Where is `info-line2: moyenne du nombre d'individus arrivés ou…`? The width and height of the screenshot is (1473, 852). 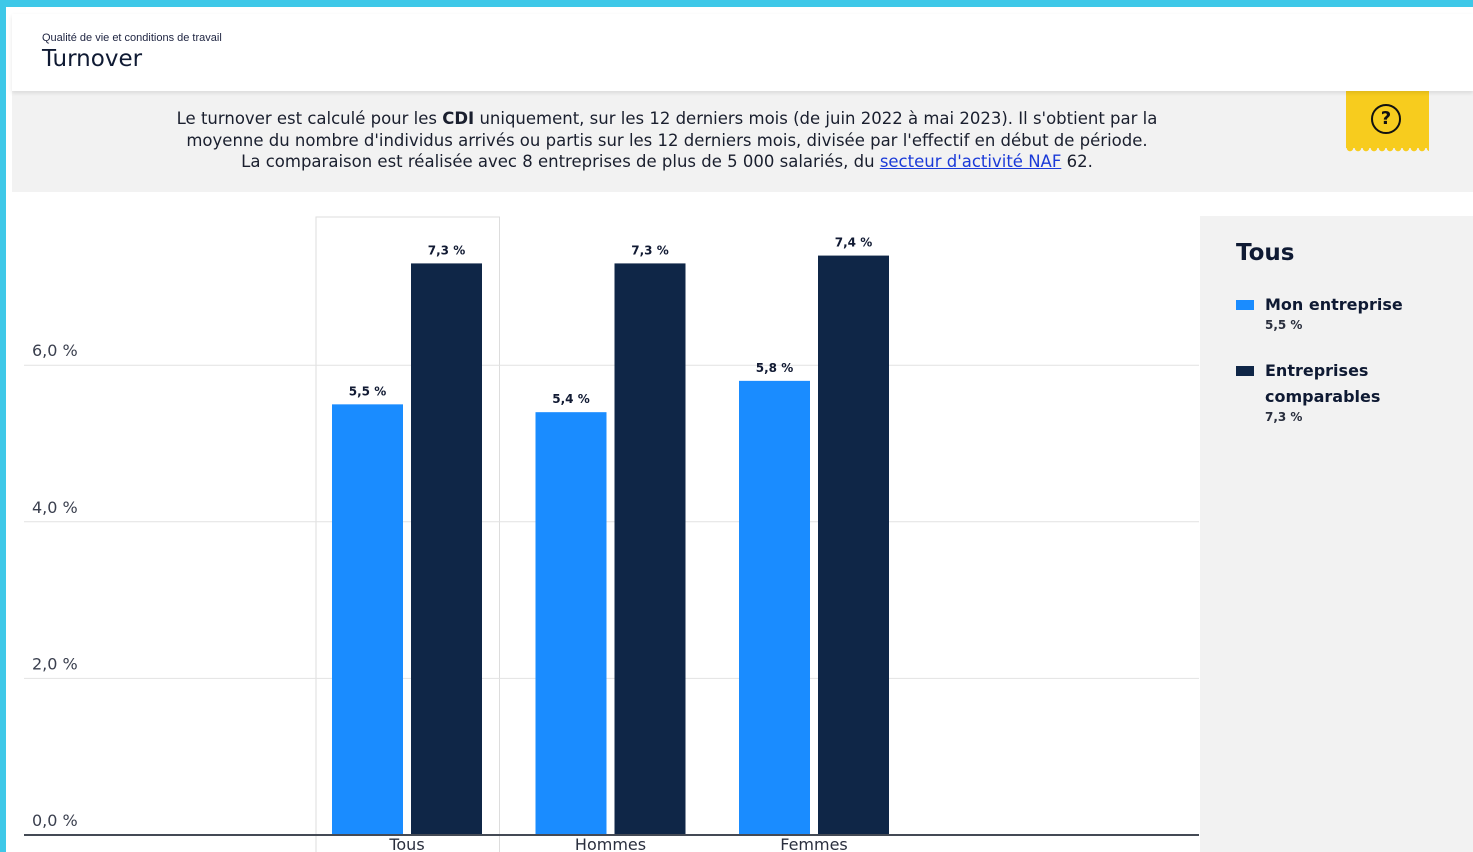
info-line2: moyenne du nombre d'individus arrivés ou… is located at coordinates (667, 140).